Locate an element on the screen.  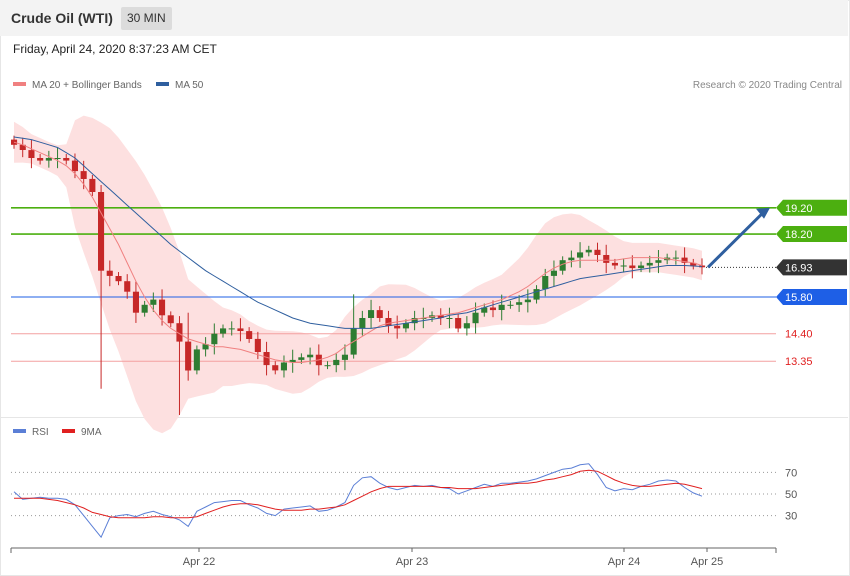
ma9-swatch is located at coordinates (68, 431).